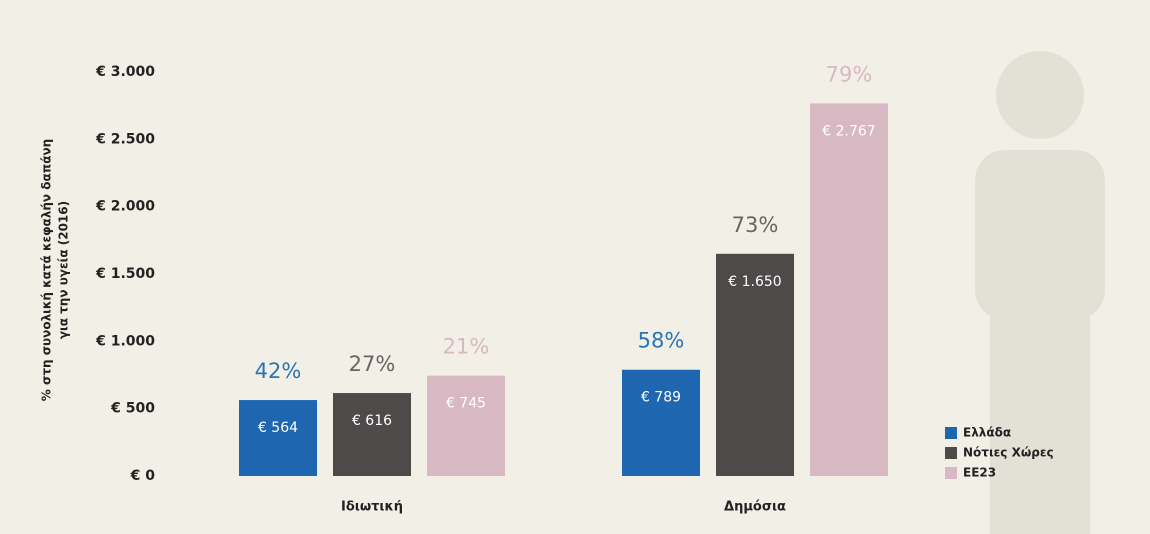 Image resolution: width=1150 pixels, height=534 pixels. What do you see at coordinates (755, 225) in the screenshot?
I see `share-label: 73%` at bounding box center [755, 225].